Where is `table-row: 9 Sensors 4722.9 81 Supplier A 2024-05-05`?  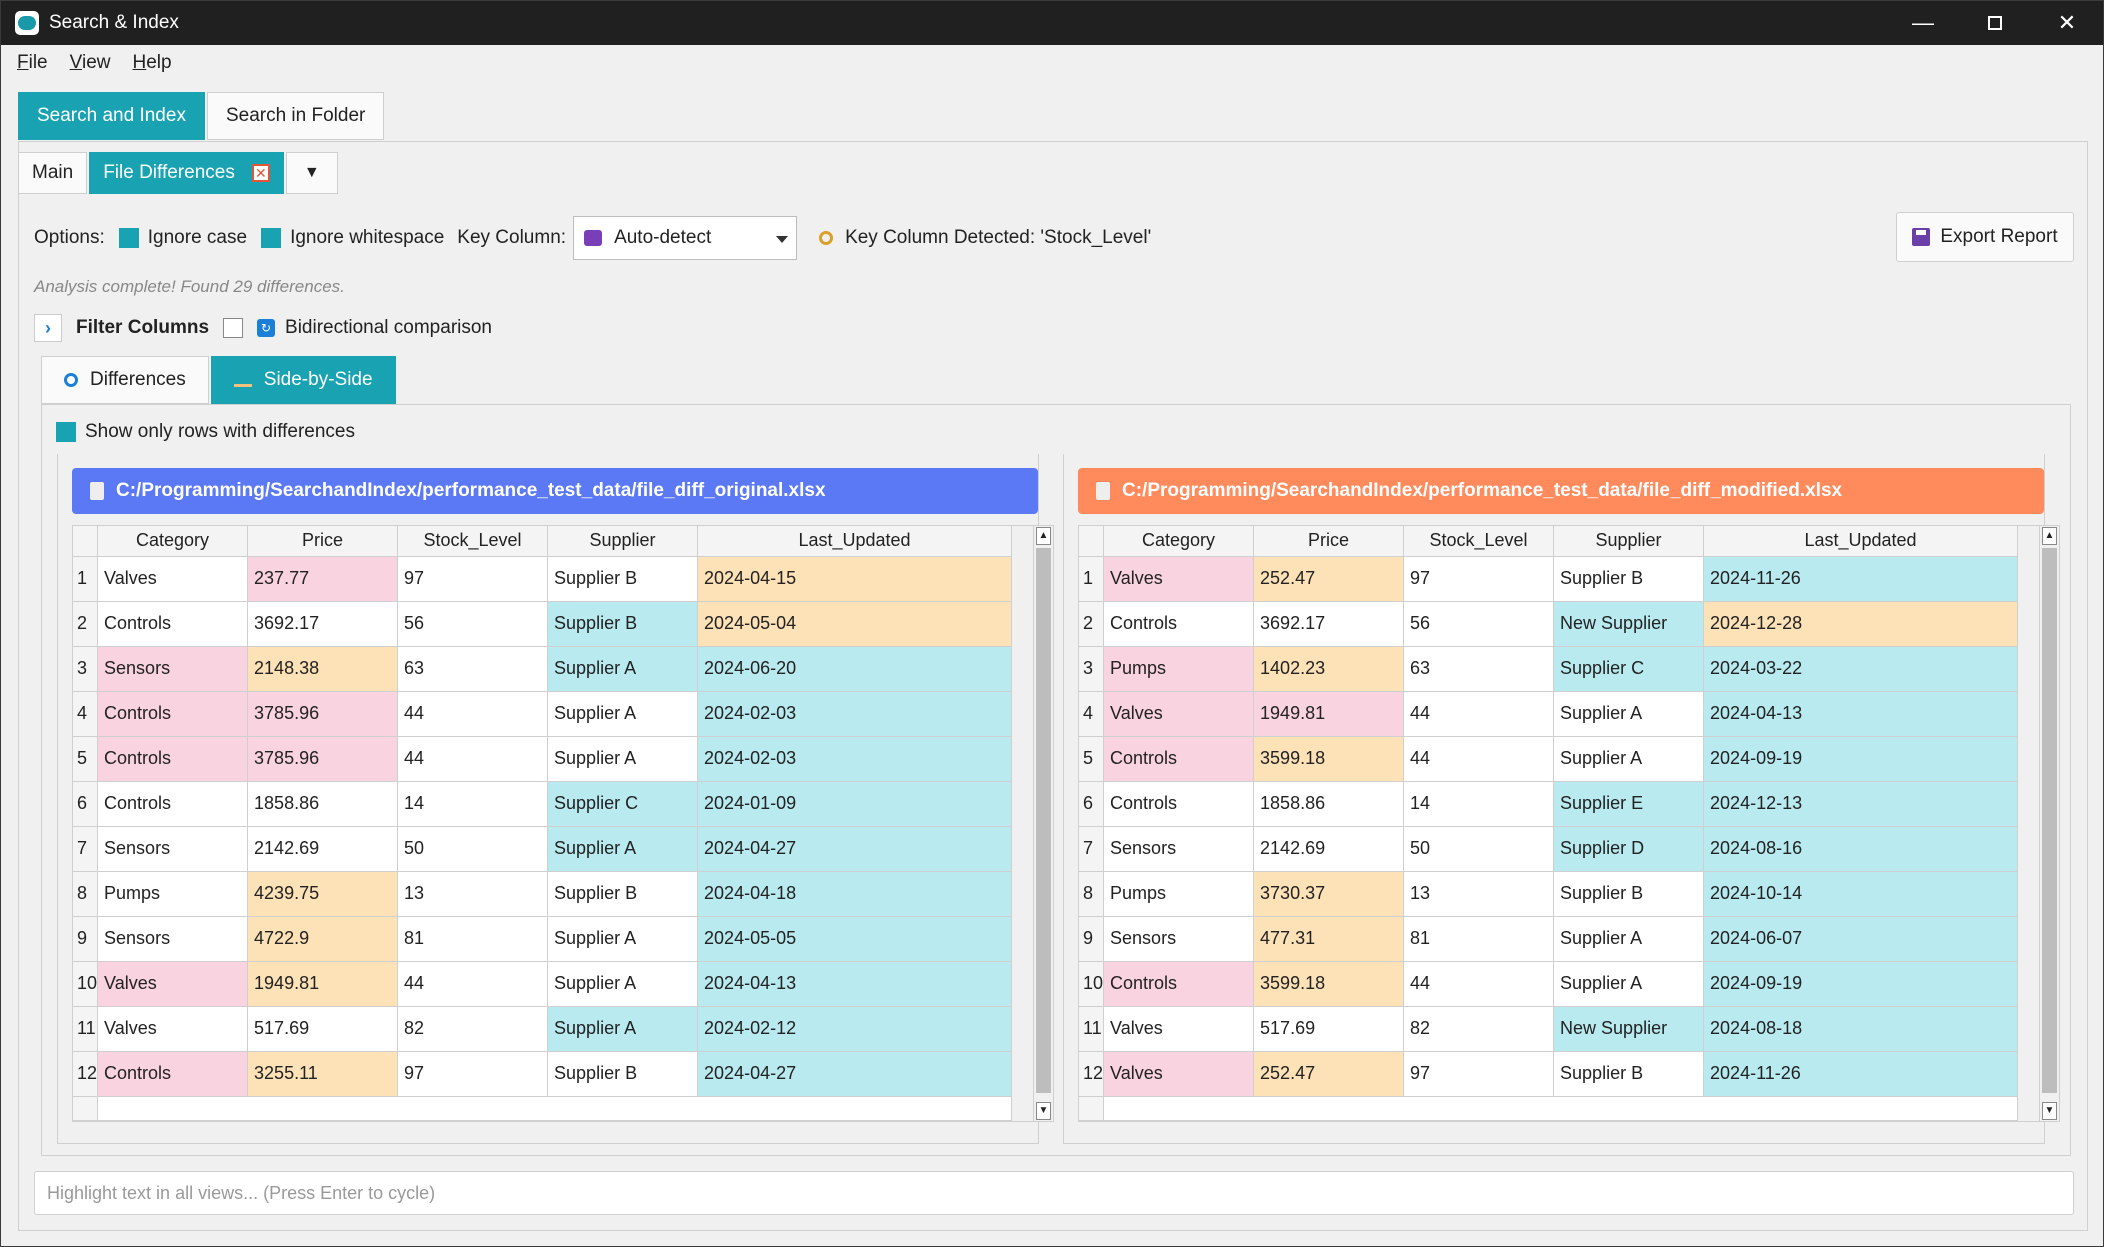 table-row: 9 Sensors 4722.9 81 Supplier A 2024-05-05 is located at coordinates (543, 939).